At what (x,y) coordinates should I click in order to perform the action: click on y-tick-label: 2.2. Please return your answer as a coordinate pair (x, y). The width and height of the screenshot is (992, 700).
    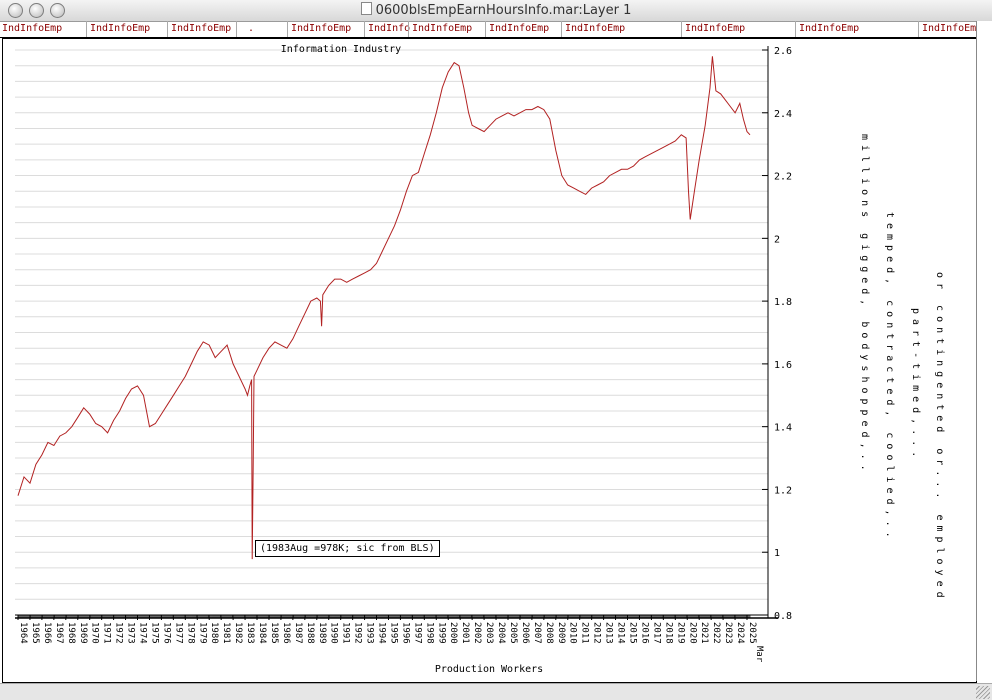
    Looking at the image, I should click on (783, 177).